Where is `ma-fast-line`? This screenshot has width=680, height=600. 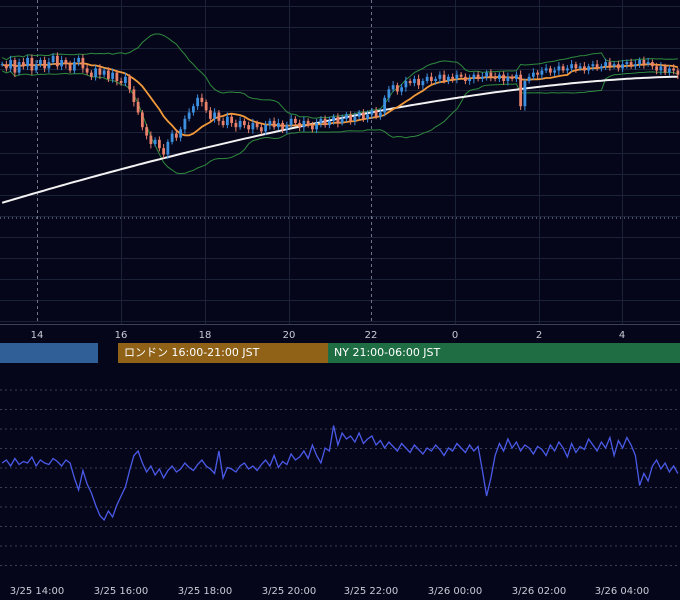
ma-fast-line is located at coordinates (340, 99).